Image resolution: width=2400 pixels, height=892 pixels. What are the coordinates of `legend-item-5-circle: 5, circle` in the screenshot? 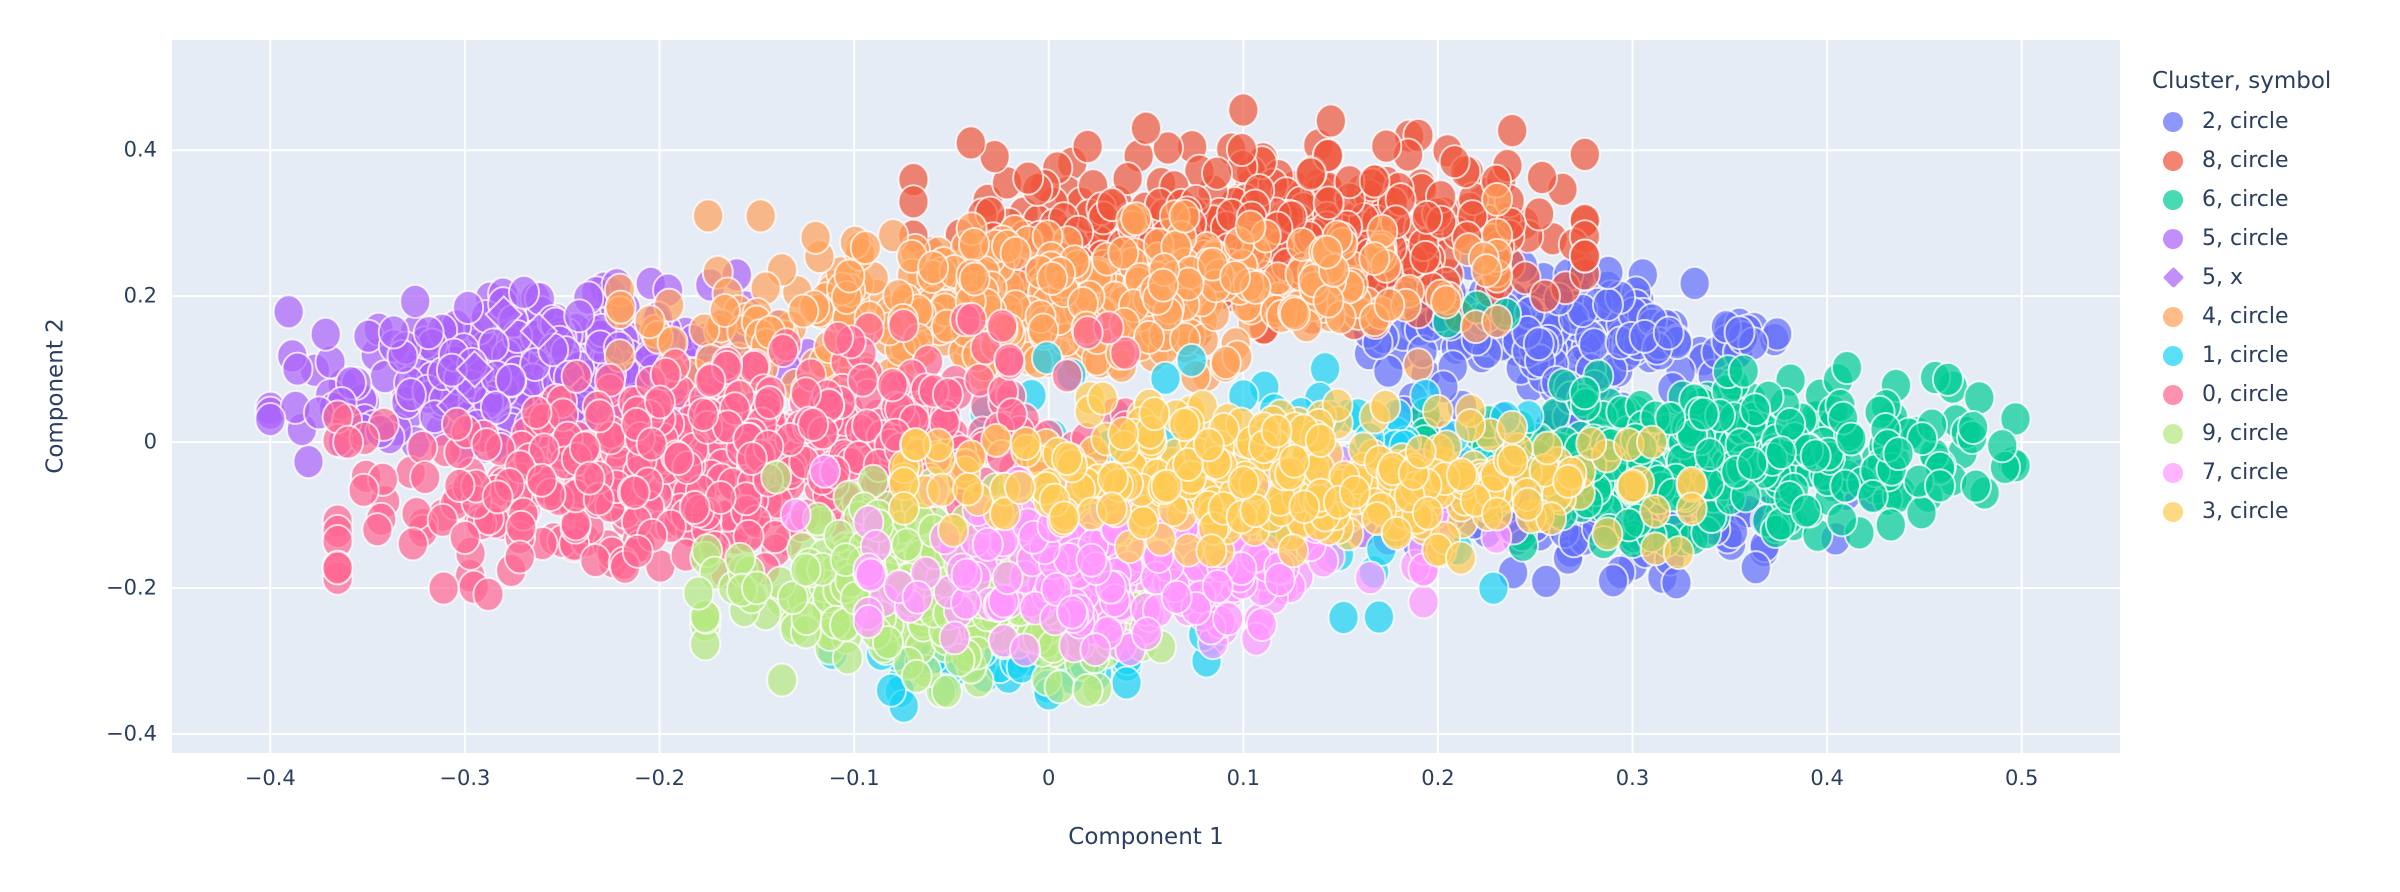 It's located at (2272, 238).